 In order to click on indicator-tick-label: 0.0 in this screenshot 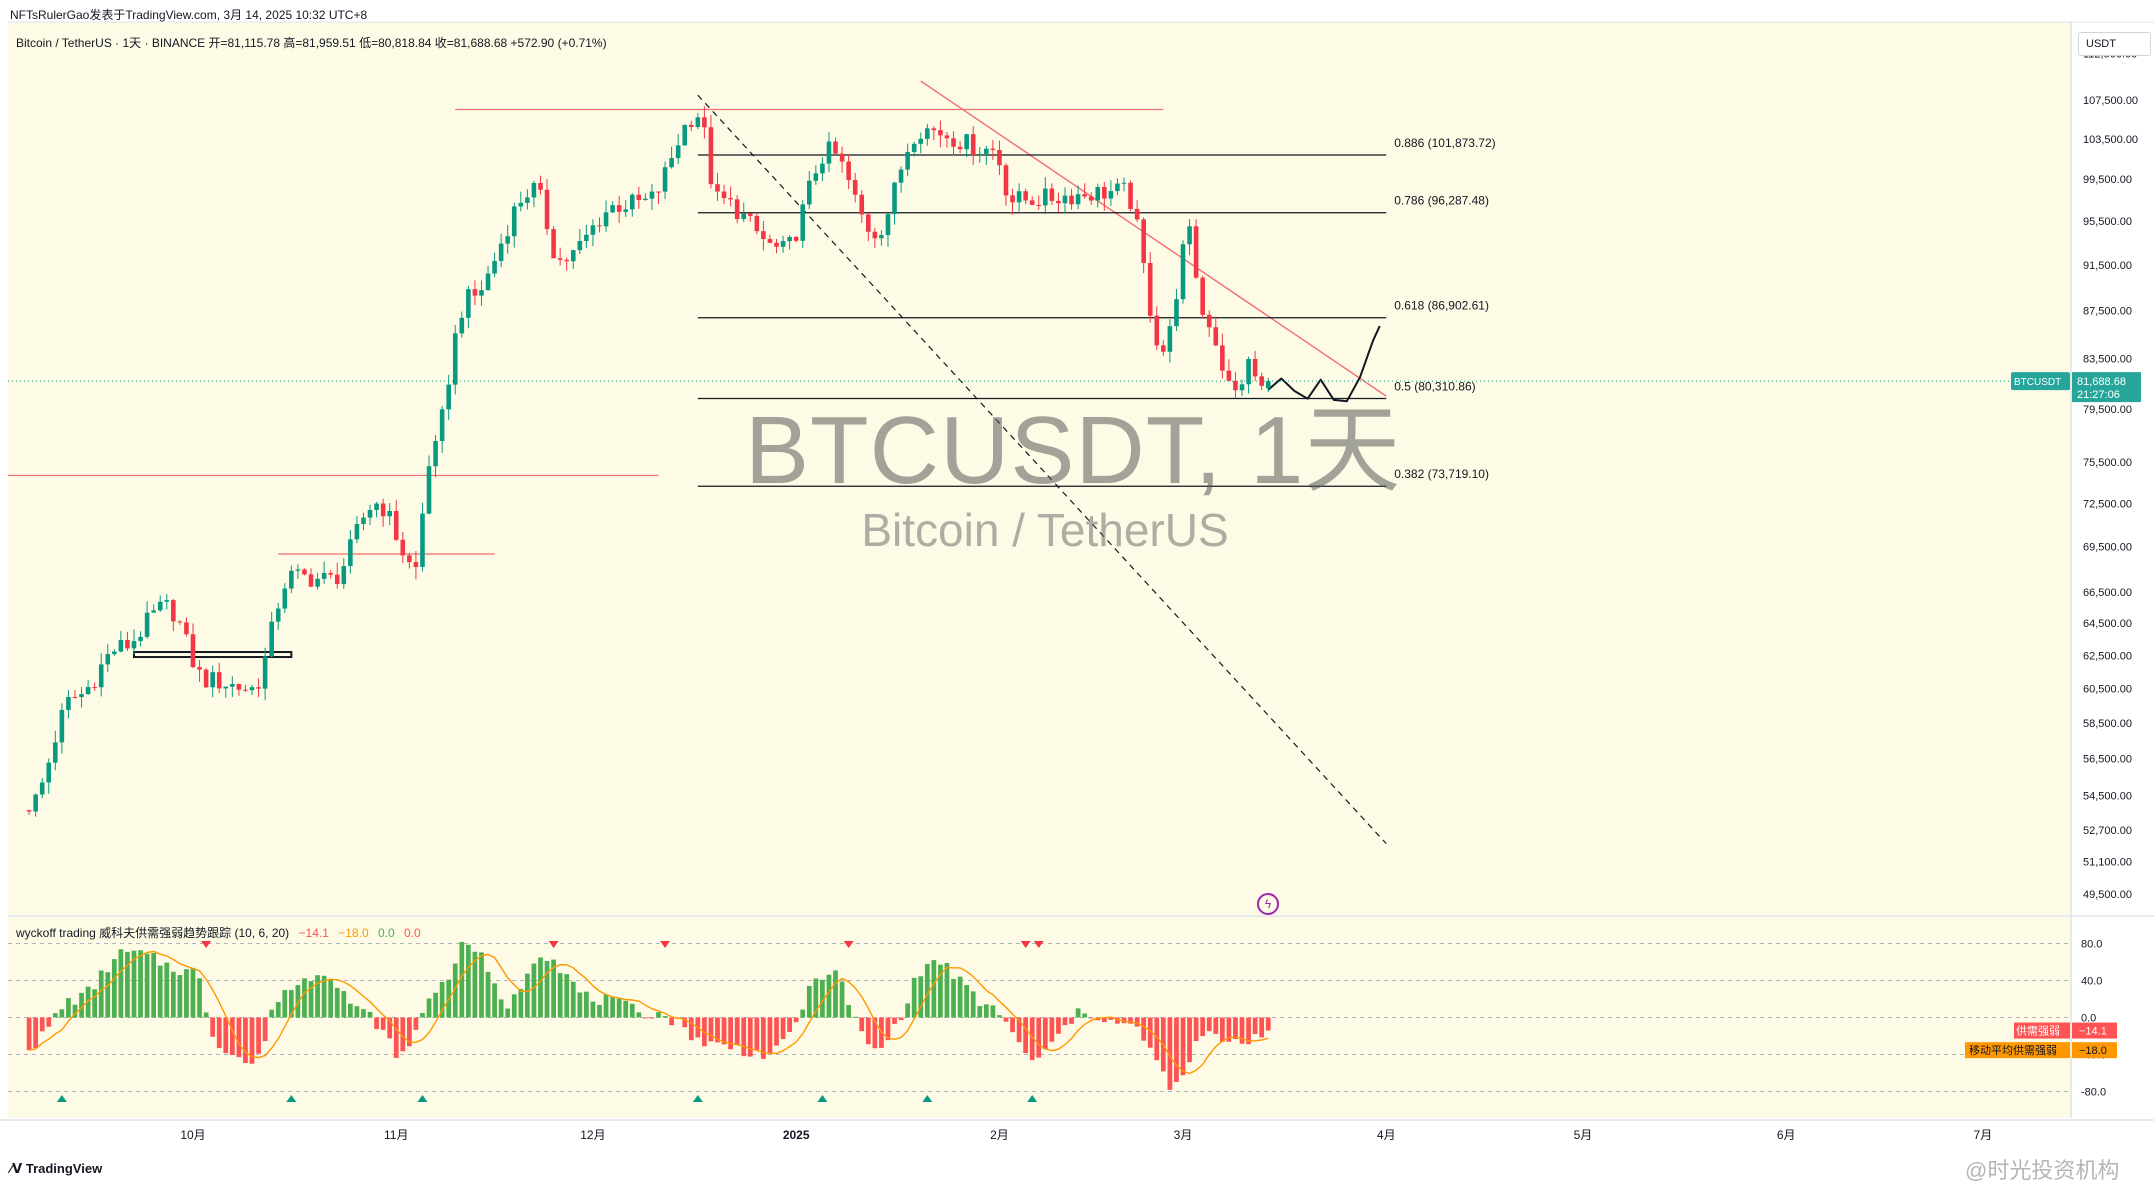, I will do `click(2088, 1019)`.